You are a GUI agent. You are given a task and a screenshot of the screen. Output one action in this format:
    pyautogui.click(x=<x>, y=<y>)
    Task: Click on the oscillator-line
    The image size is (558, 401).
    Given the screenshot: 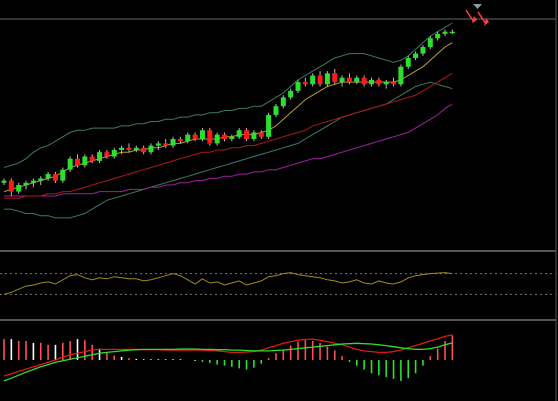 What is the action you would take?
    pyautogui.click(x=228, y=283)
    